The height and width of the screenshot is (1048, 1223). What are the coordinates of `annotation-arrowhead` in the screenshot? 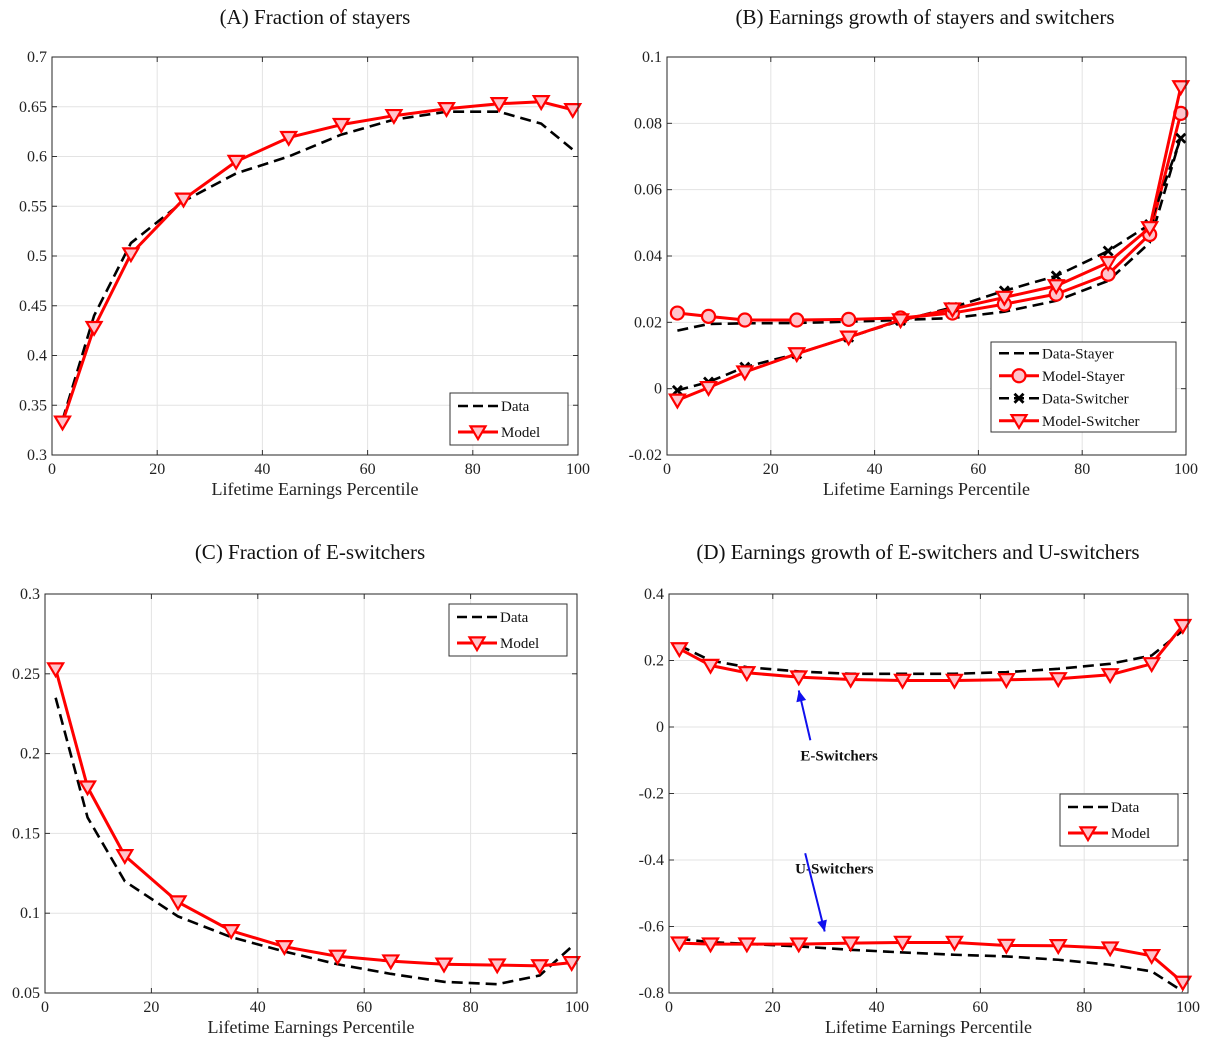 It's located at (801, 696).